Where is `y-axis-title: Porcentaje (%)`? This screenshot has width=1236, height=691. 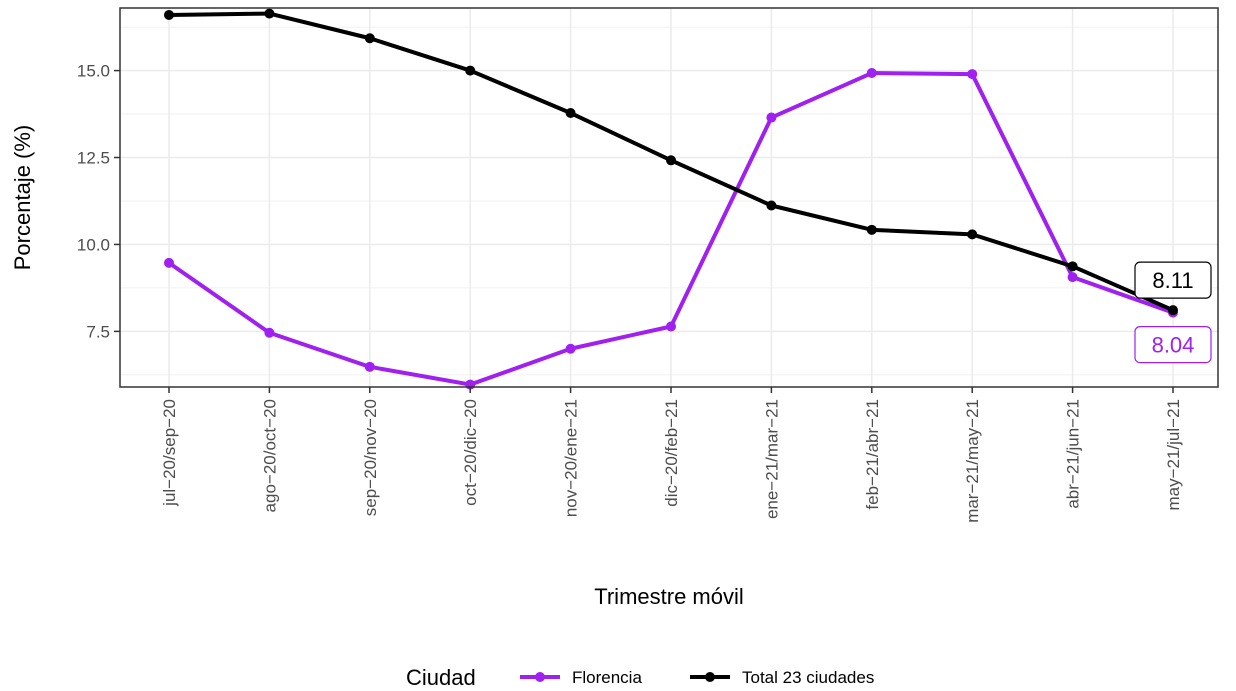
y-axis-title: Porcentaje (%) is located at coordinates (22, 198).